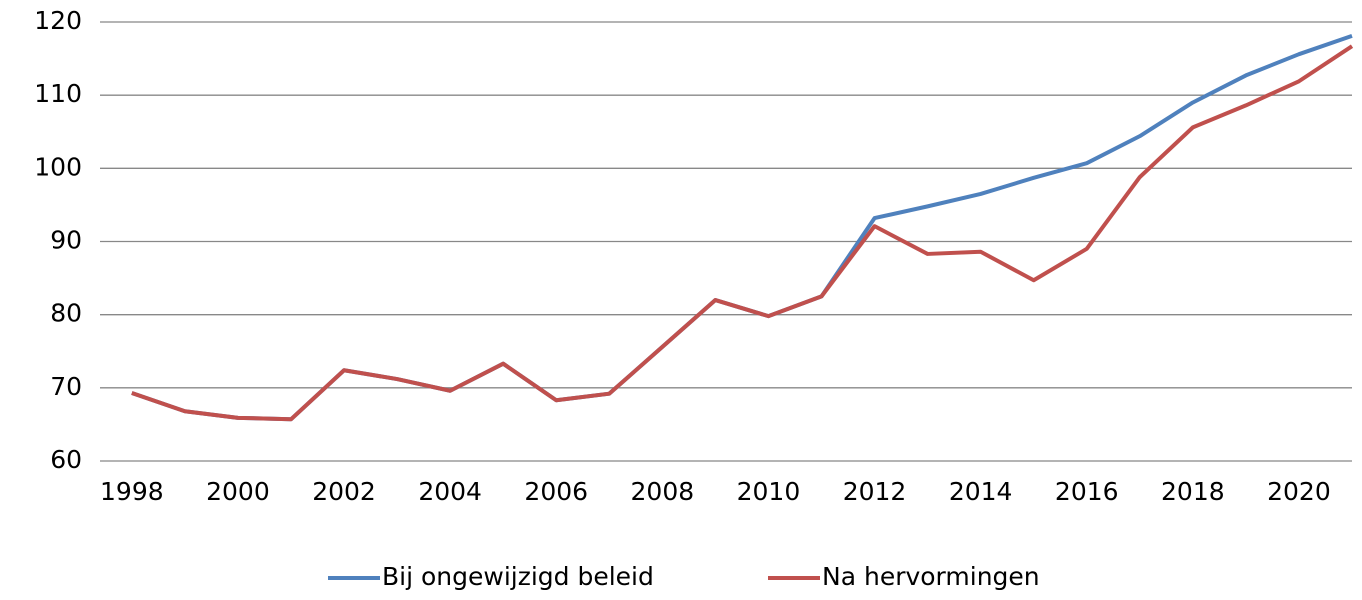 The image size is (1362, 600). I want to click on legend-label: Na hervormingen, so click(931, 576).